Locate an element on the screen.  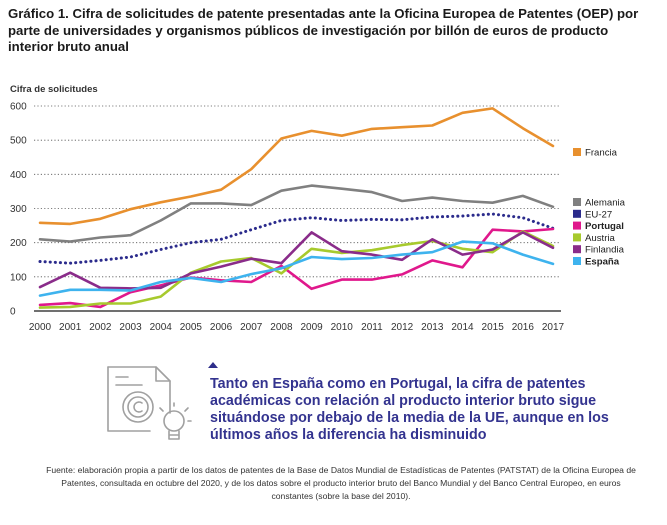
y-tick-label: 100 is located at coordinates (18, 277).